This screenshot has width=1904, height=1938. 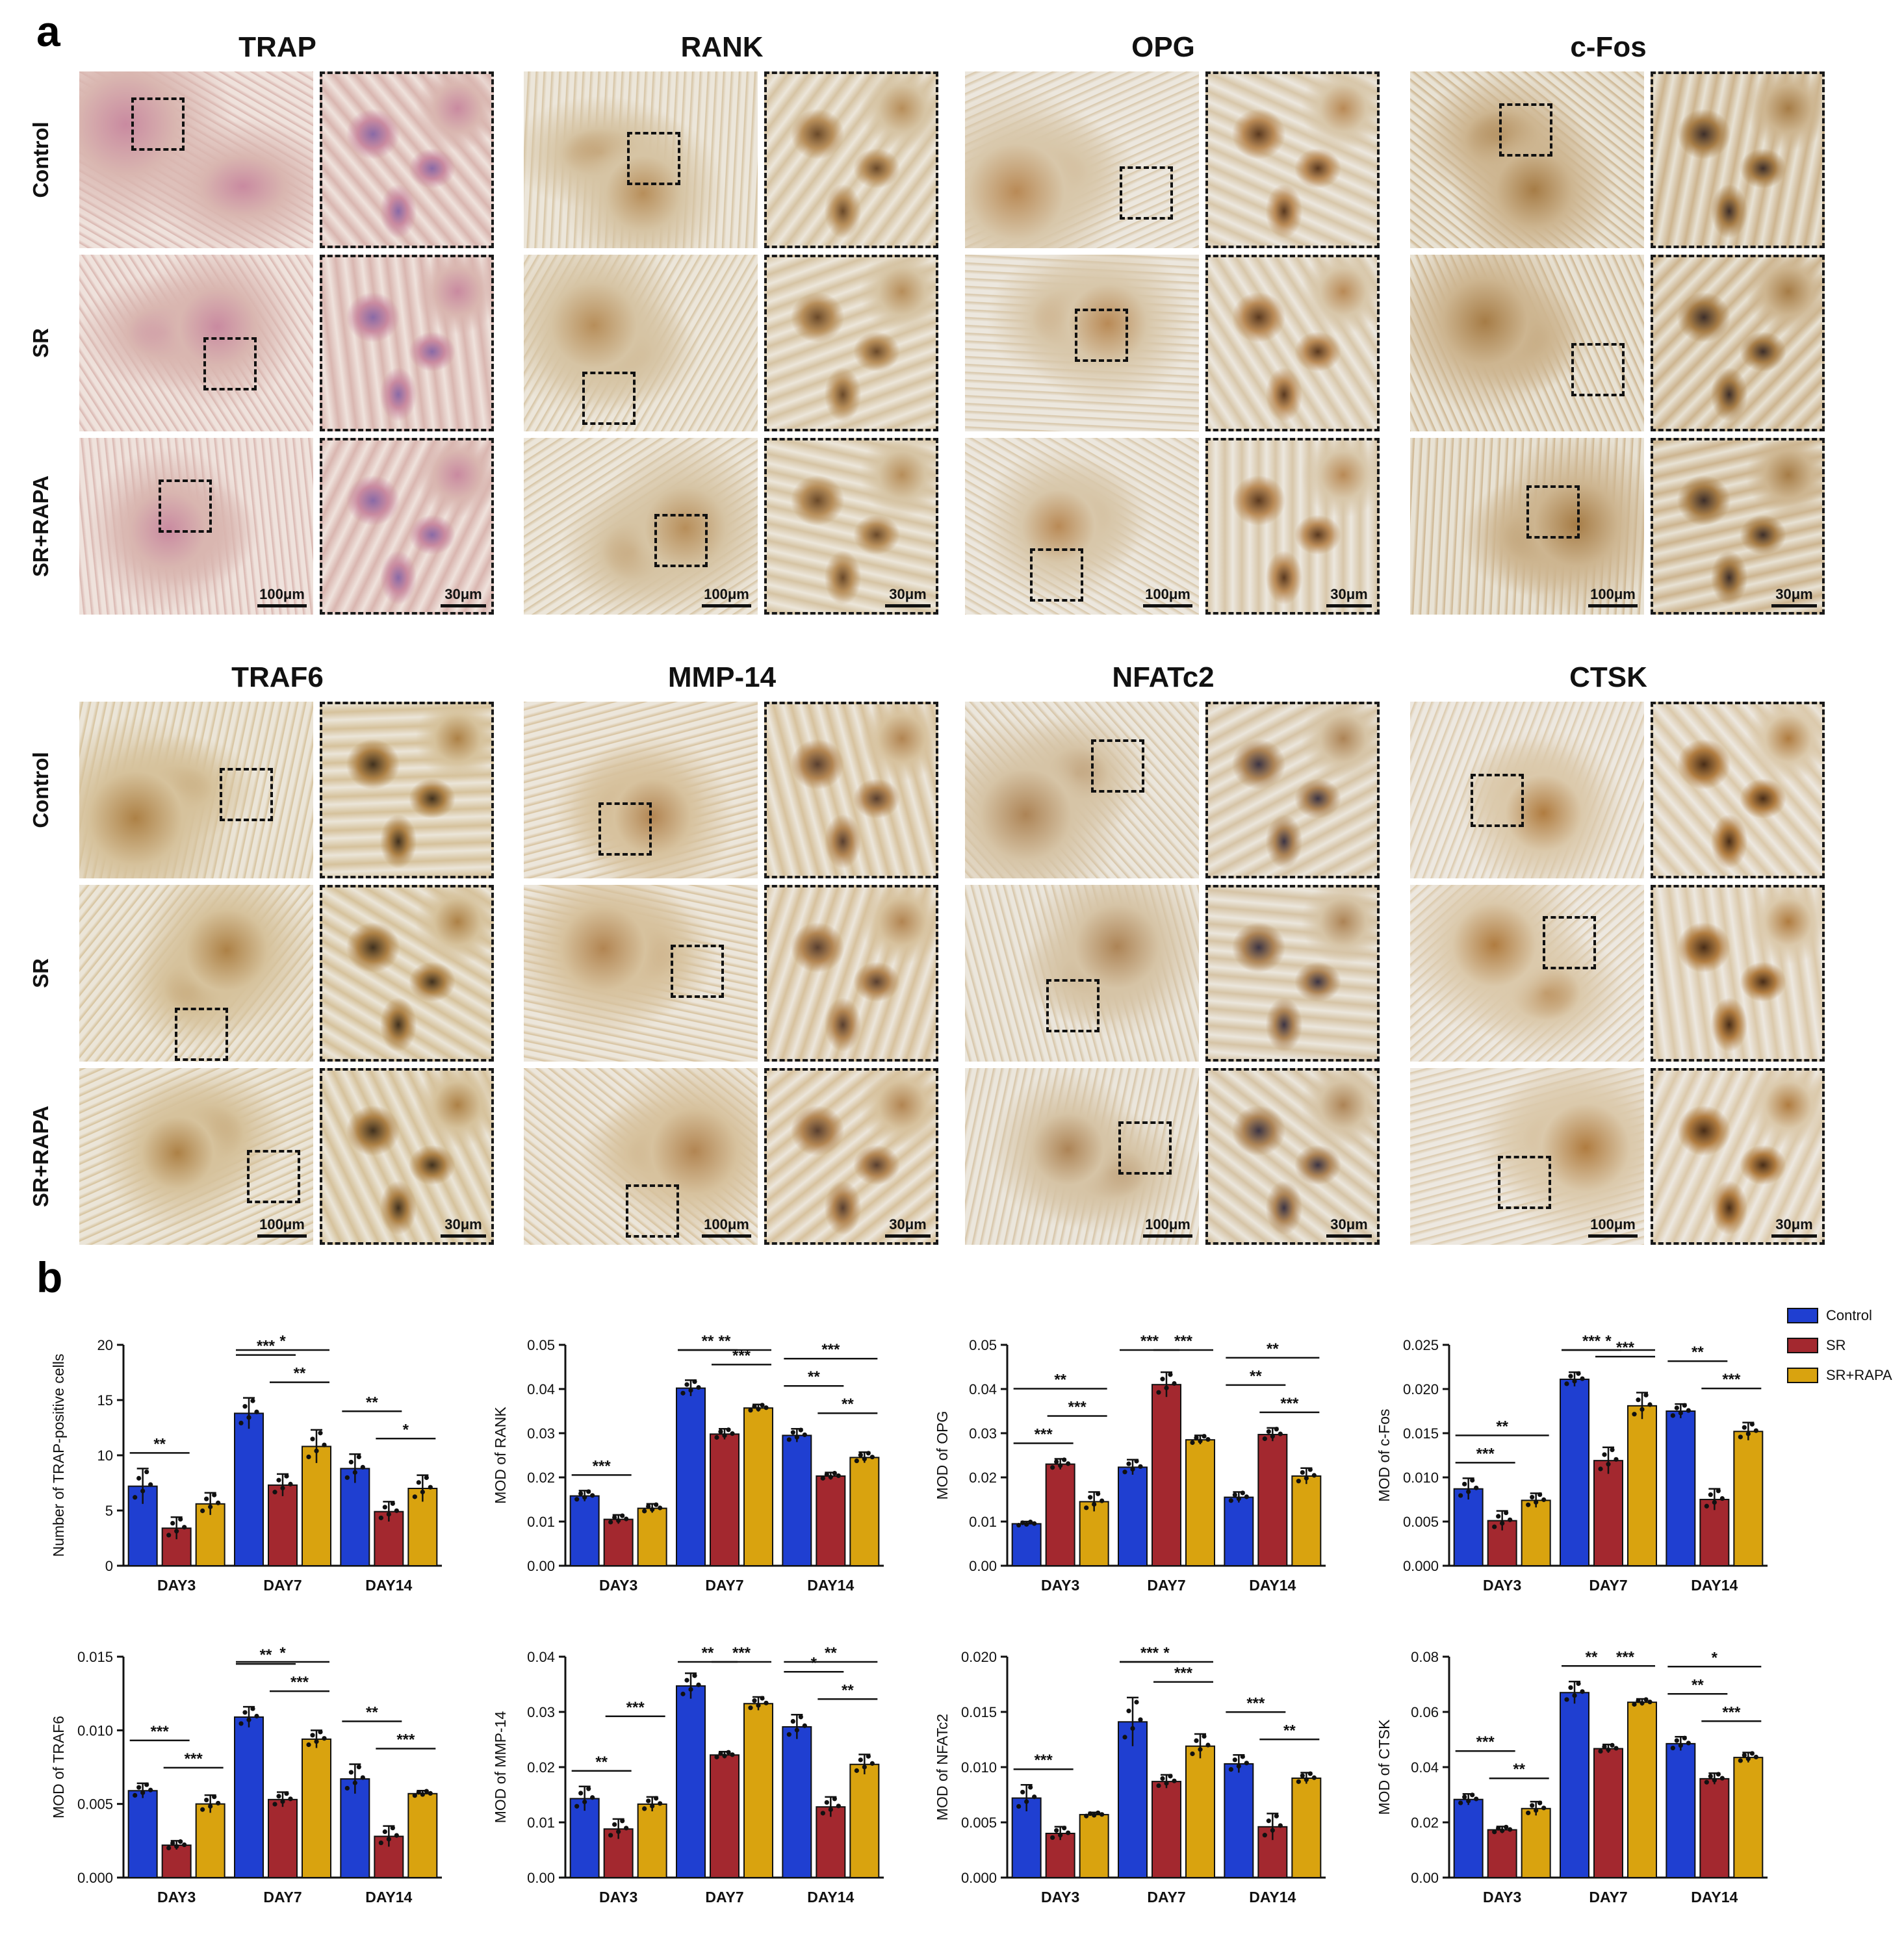 What do you see at coordinates (1715, 1657) in the screenshot?
I see `significance-label: *` at bounding box center [1715, 1657].